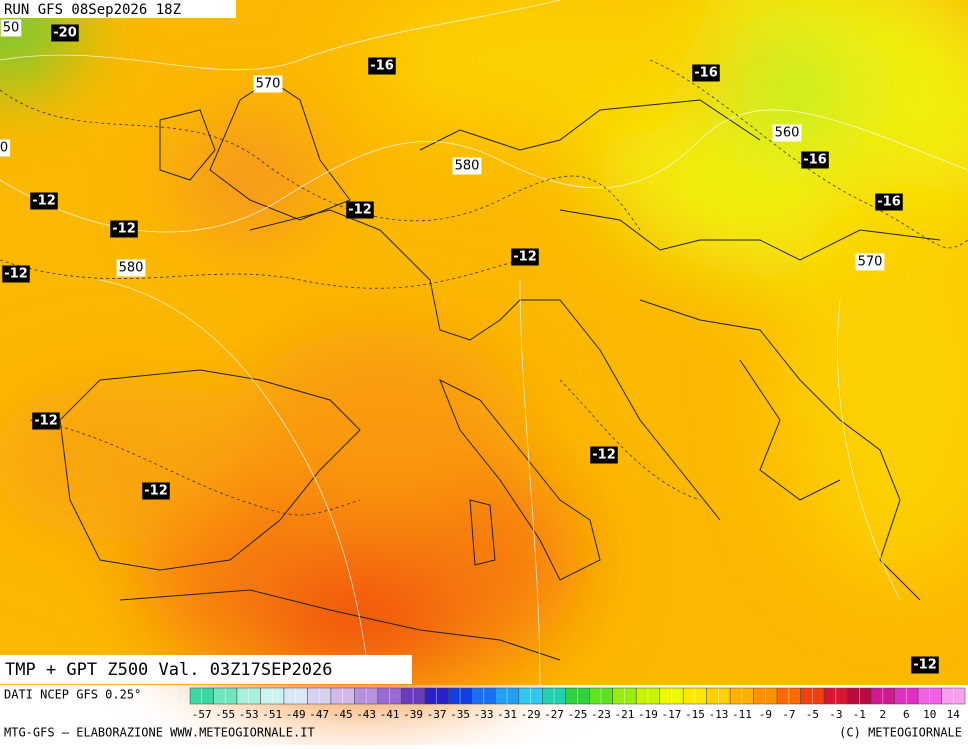 The height and width of the screenshot is (749, 968). What do you see at coordinates (859, 714) in the screenshot?
I see `scale-label: -1` at bounding box center [859, 714].